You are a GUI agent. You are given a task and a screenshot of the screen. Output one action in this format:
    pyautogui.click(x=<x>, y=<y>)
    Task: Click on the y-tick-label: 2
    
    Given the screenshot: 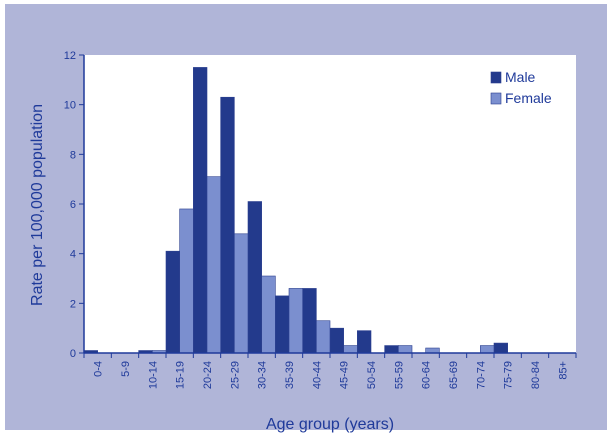 What is the action you would take?
    pyautogui.click(x=73, y=304)
    